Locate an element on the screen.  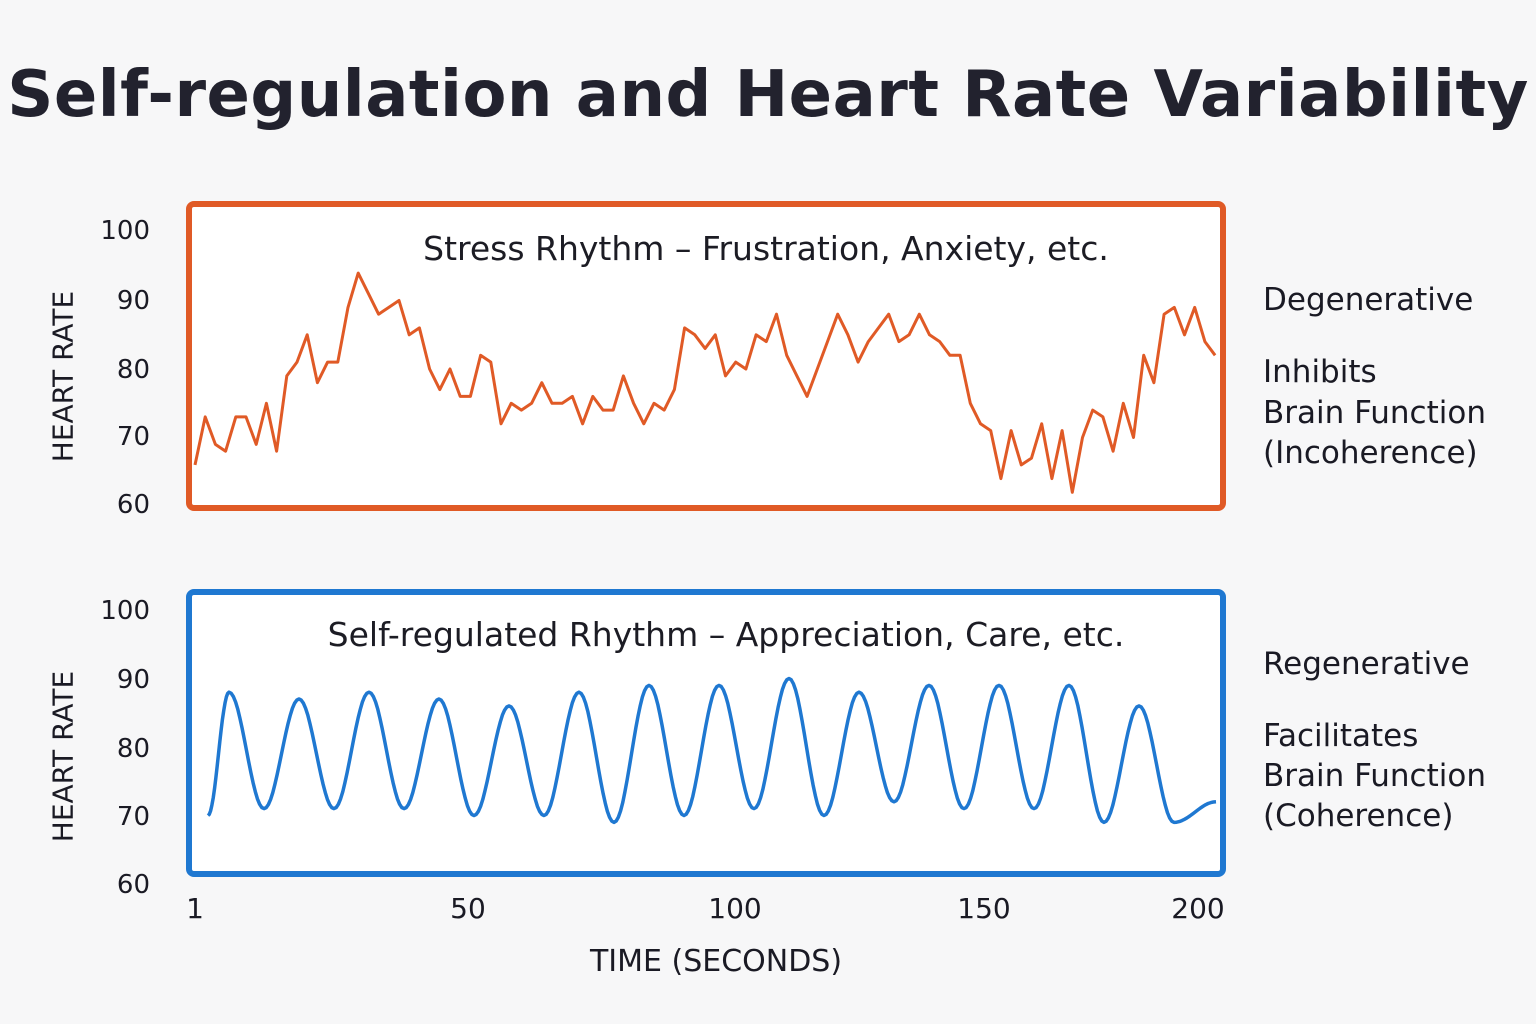
stress-ytick-100: 100 is located at coordinates (125, 231).